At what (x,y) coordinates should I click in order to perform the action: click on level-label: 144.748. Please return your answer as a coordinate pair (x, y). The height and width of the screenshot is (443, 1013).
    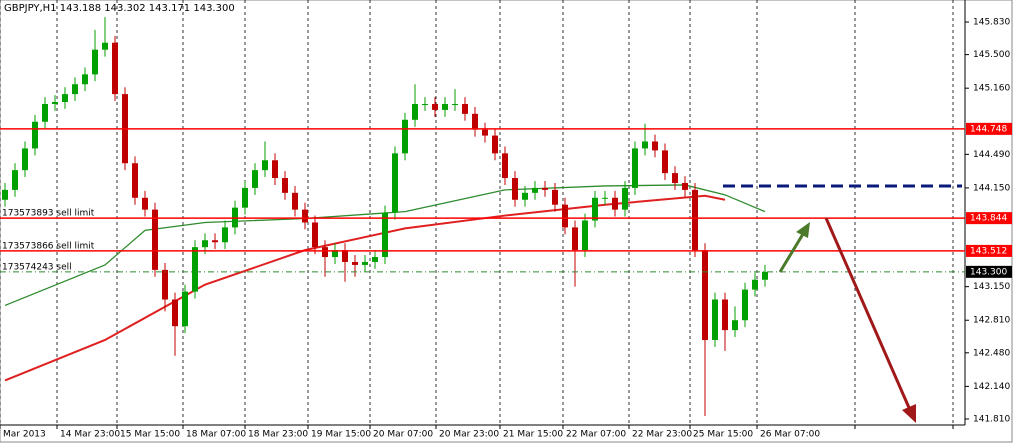
    Looking at the image, I should click on (988, 129).